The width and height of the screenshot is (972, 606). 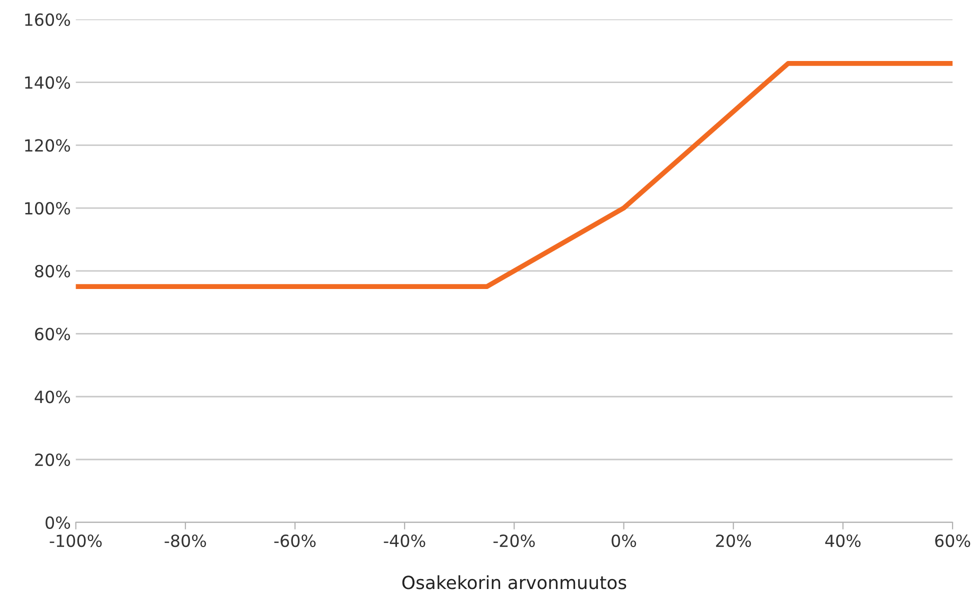 What do you see at coordinates (47, 19) in the screenshot?
I see `y-tick-label: 160%` at bounding box center [47, 19].